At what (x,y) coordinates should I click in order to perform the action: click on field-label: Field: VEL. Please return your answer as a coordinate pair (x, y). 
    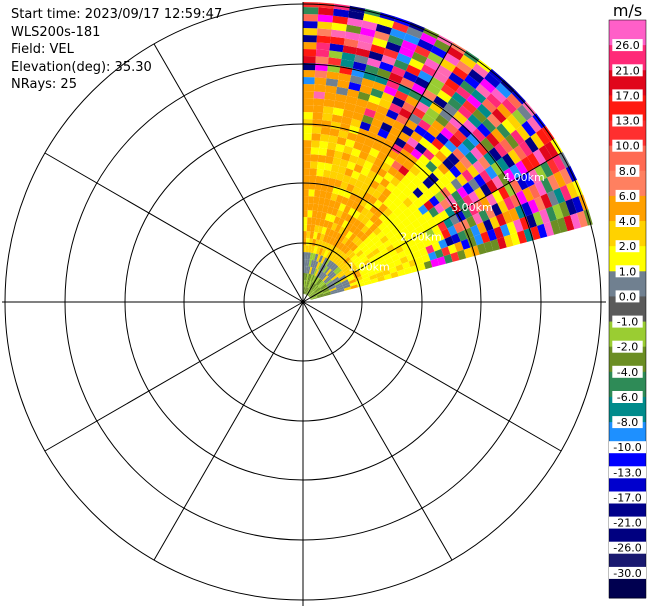
    Looking at the image, I should click on (42, 49).